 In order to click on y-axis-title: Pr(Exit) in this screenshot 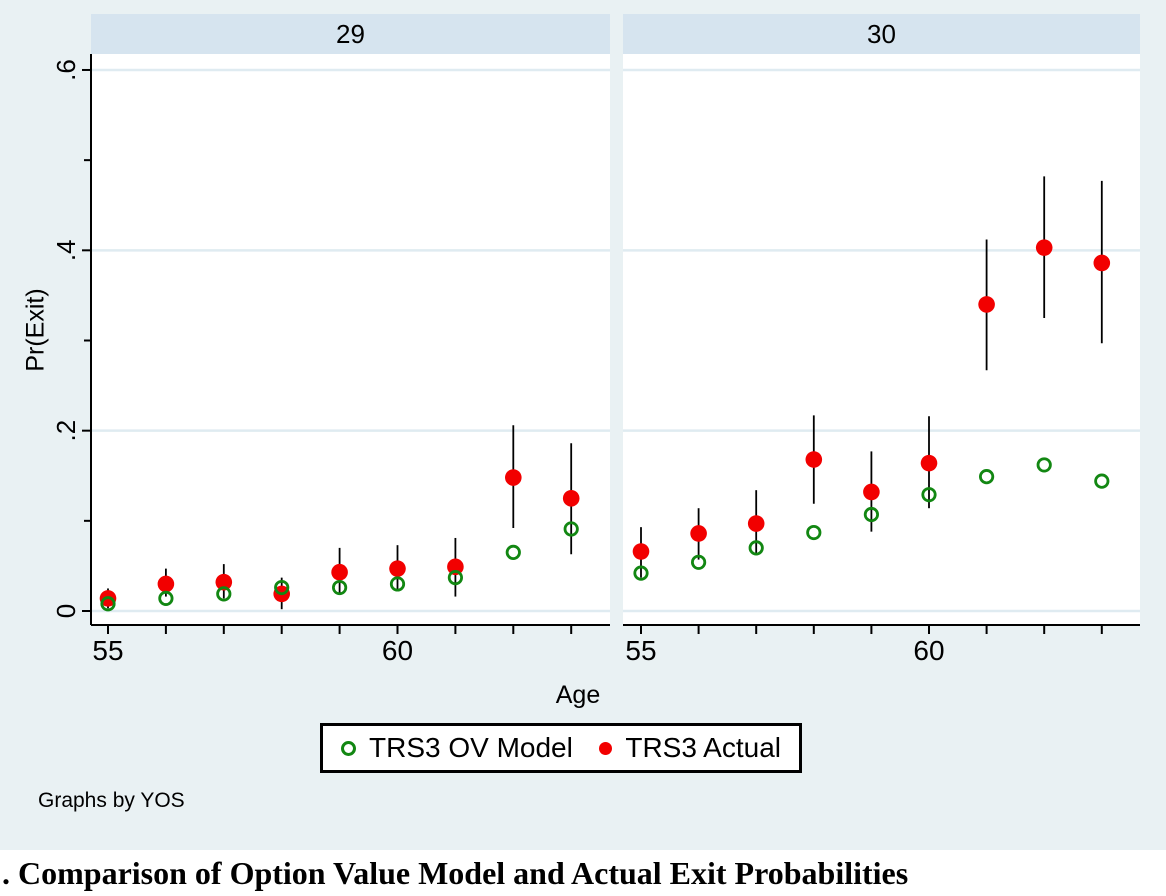, I will do `click(35, 330)`.